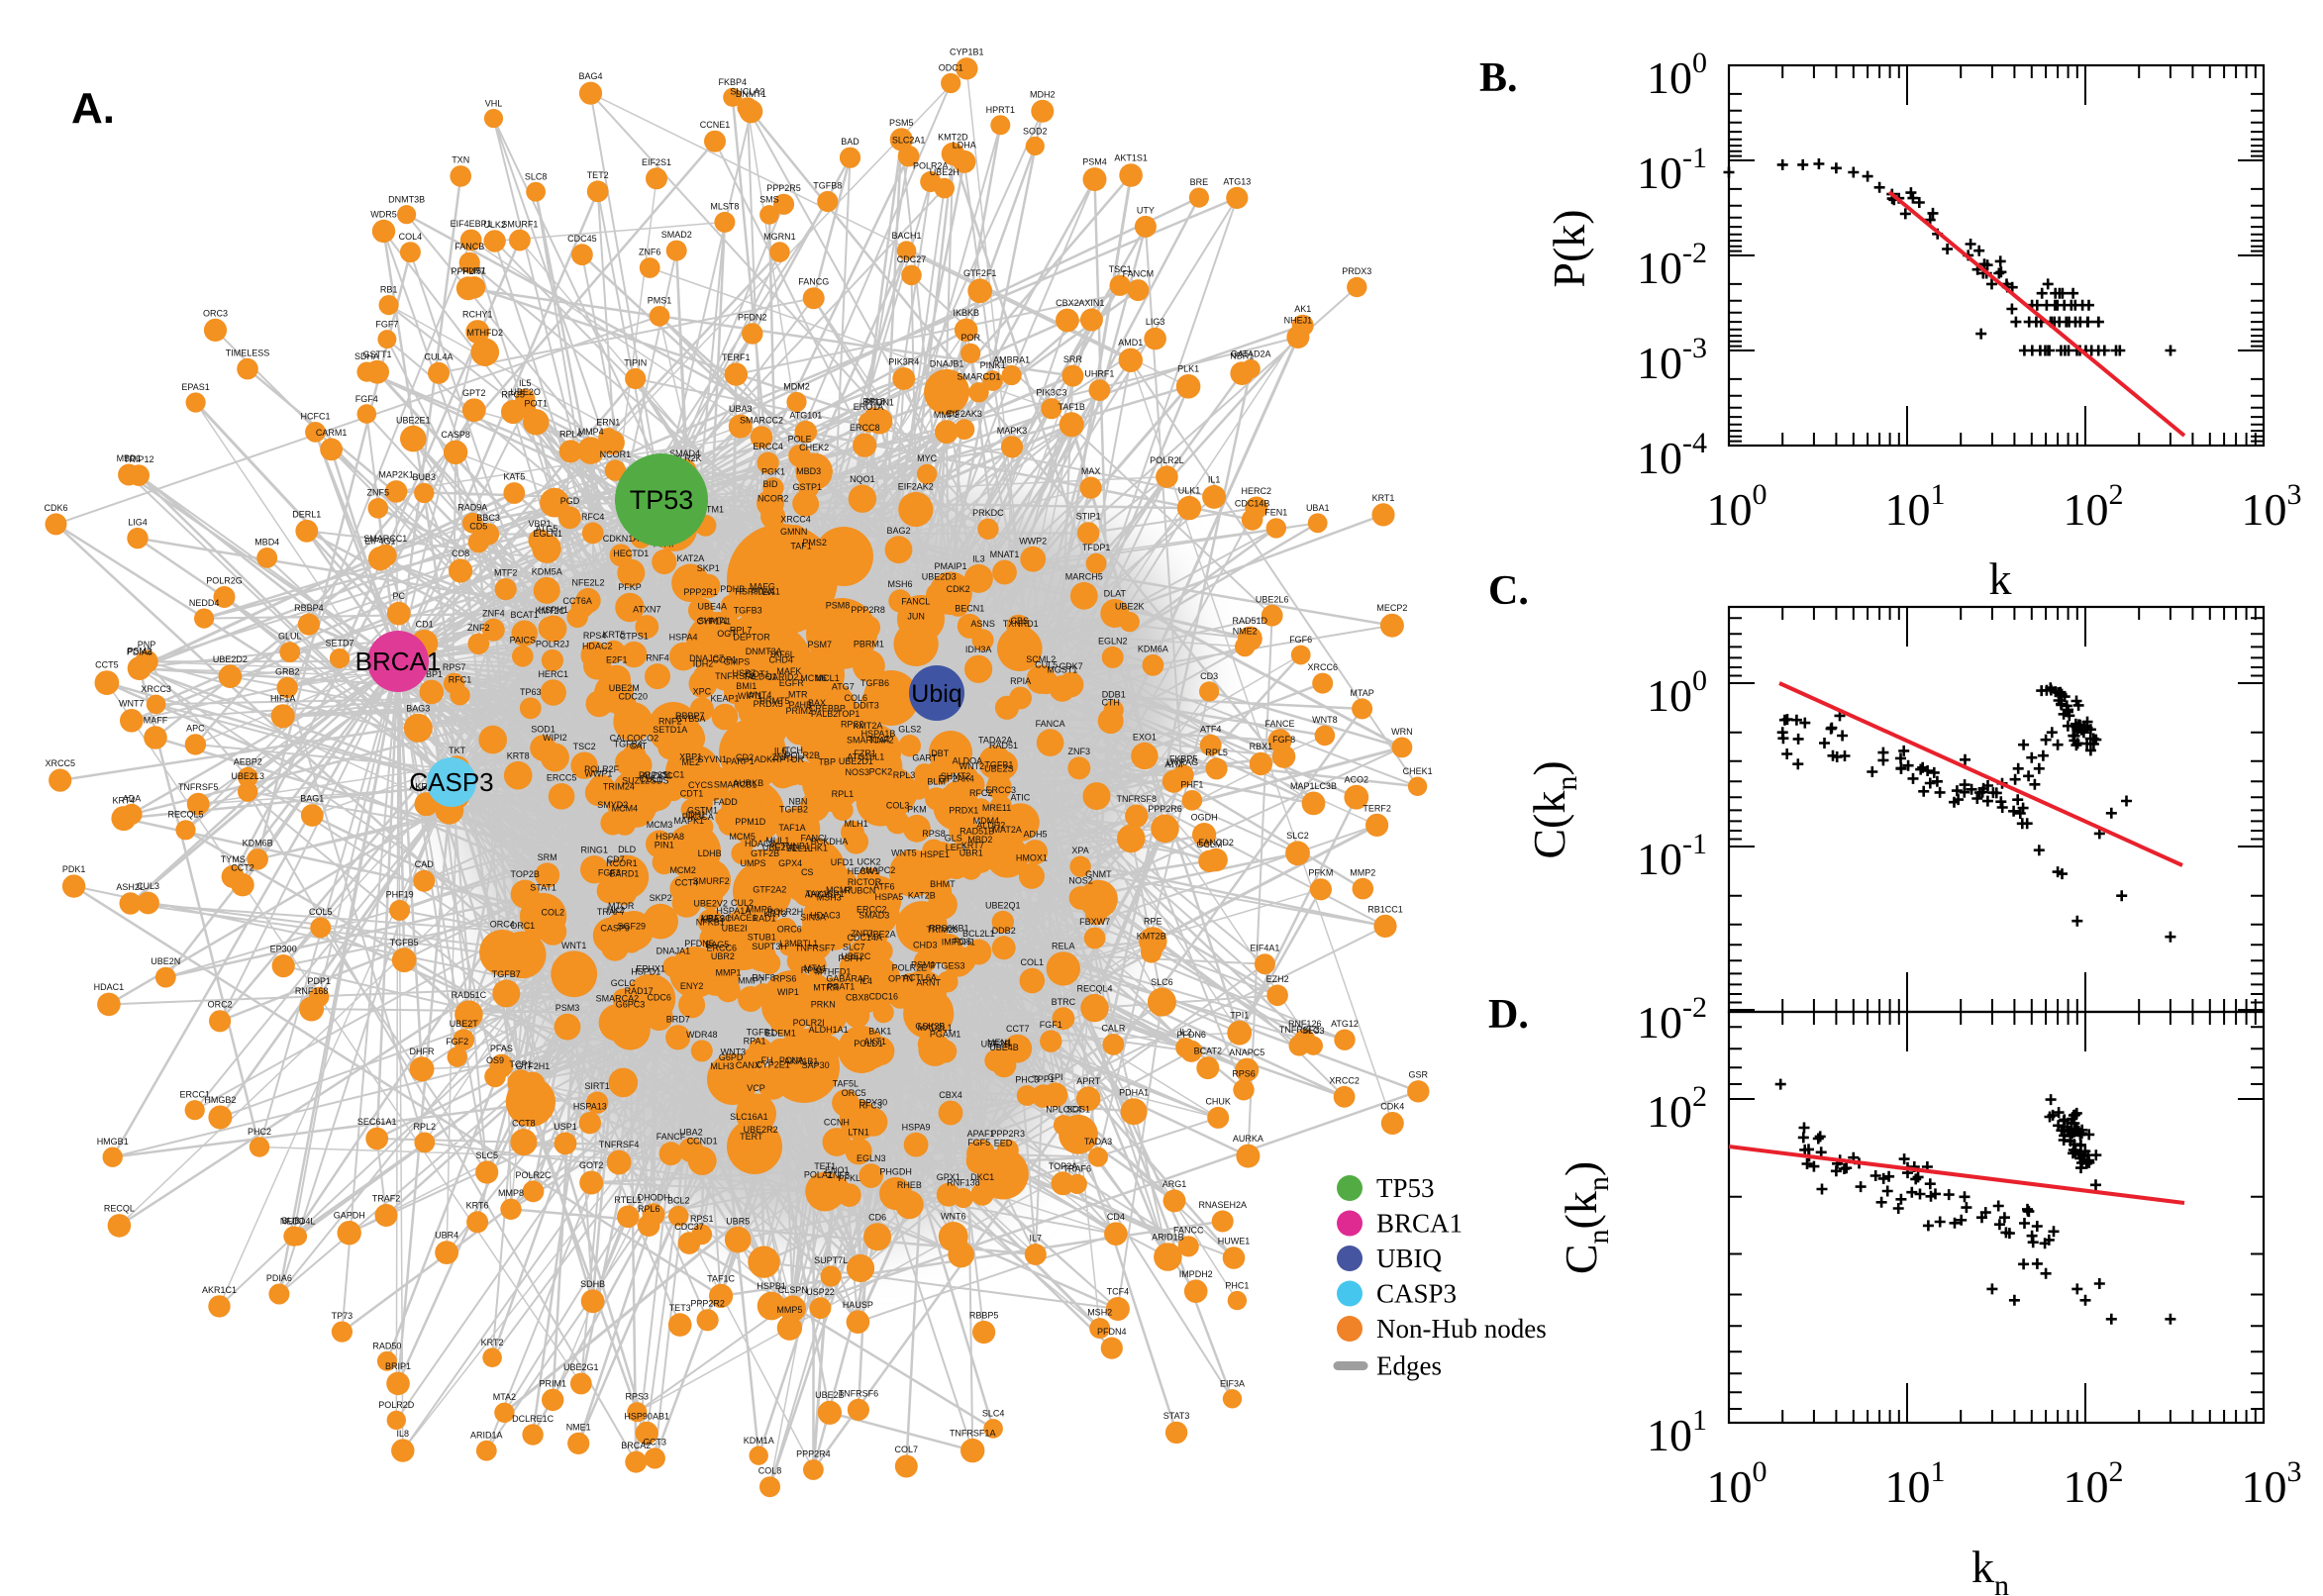  What do you see at coordinates (470, 995) in the screenshot?
I see `svg-text: RAD51C` at bounding box center [470, 995].